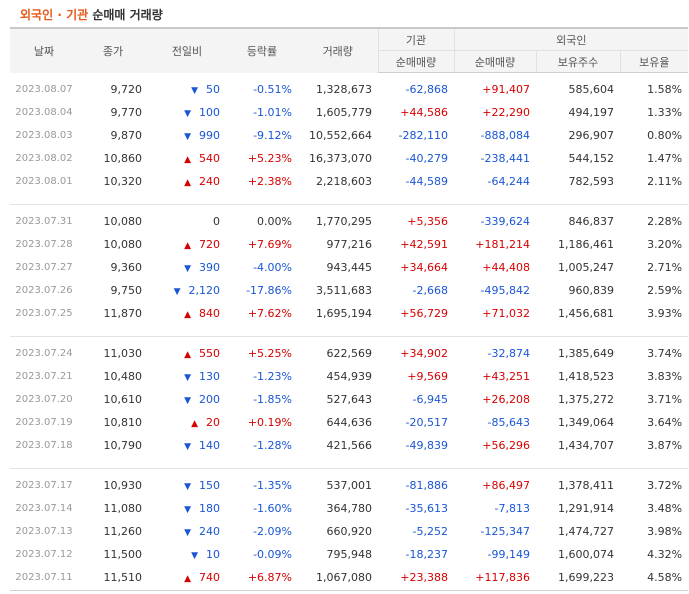 This screenshot has width=689, height=594. I want to click on header-date: 날짜, so click(44, 50).